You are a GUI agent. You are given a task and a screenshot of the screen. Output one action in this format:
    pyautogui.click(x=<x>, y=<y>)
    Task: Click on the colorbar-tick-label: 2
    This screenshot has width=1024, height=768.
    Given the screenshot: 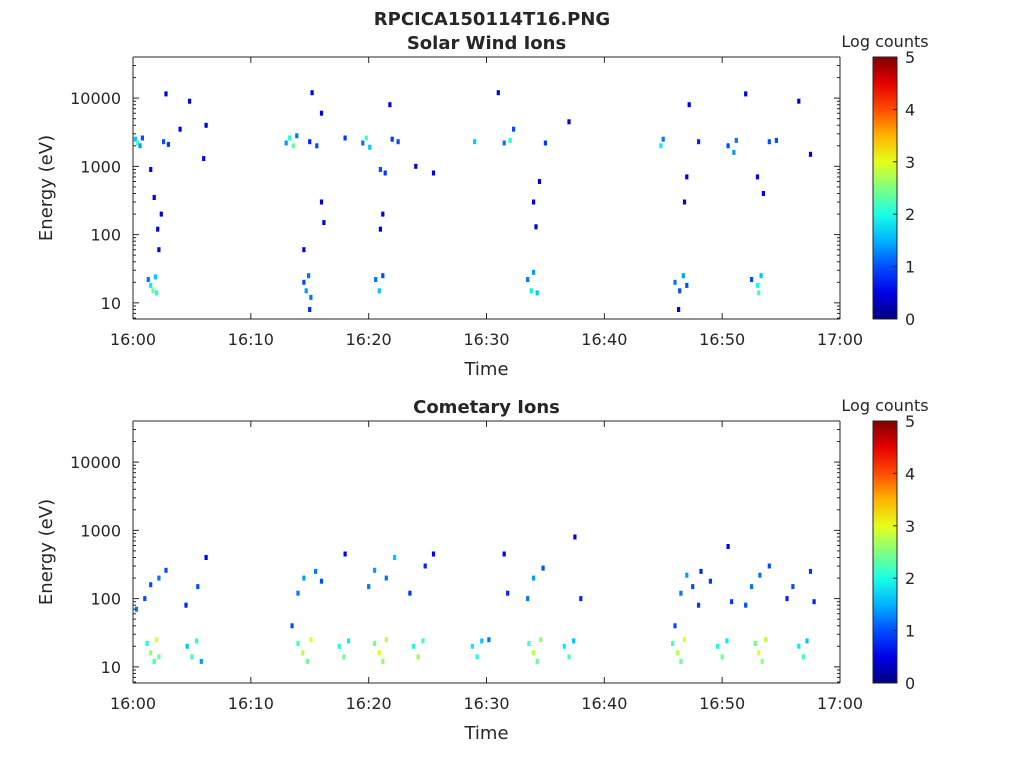 What is the action you would take?
    pyautogui.click(x=910, y=578)
    